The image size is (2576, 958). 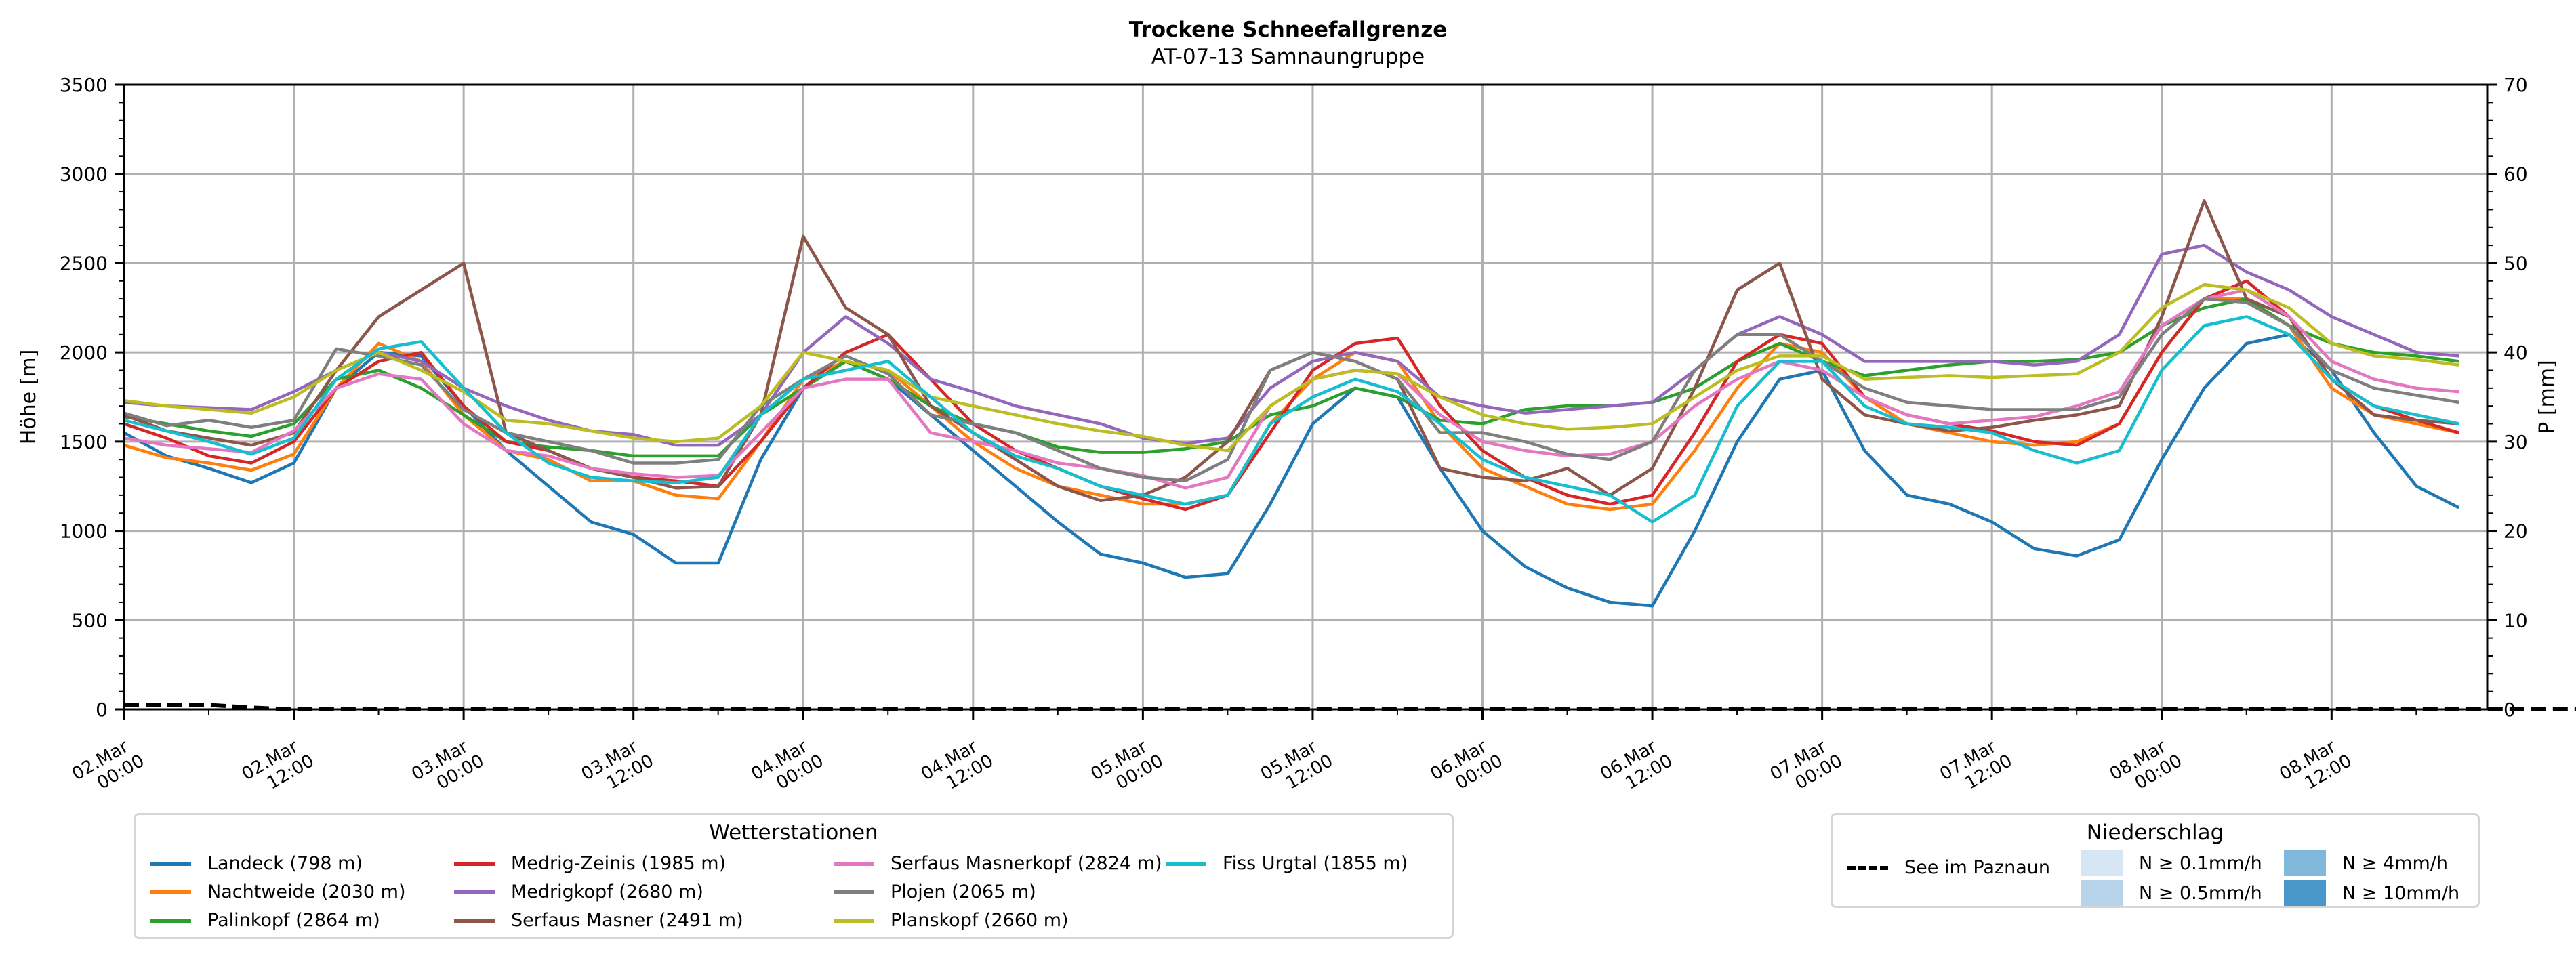 What do you see at coordinates (84, 174) in the screenshot?
I see `y-tick-label: 3000` at bounding box center [84, 174].